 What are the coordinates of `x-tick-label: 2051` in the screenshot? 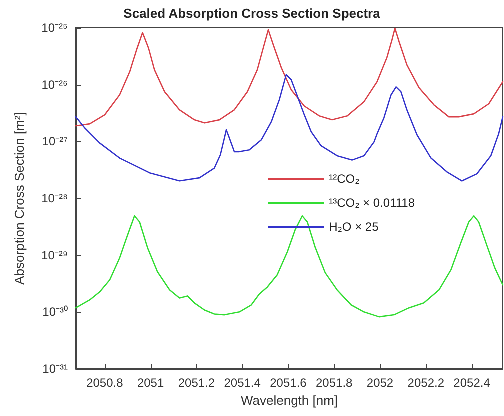 It's located at (150, 383).